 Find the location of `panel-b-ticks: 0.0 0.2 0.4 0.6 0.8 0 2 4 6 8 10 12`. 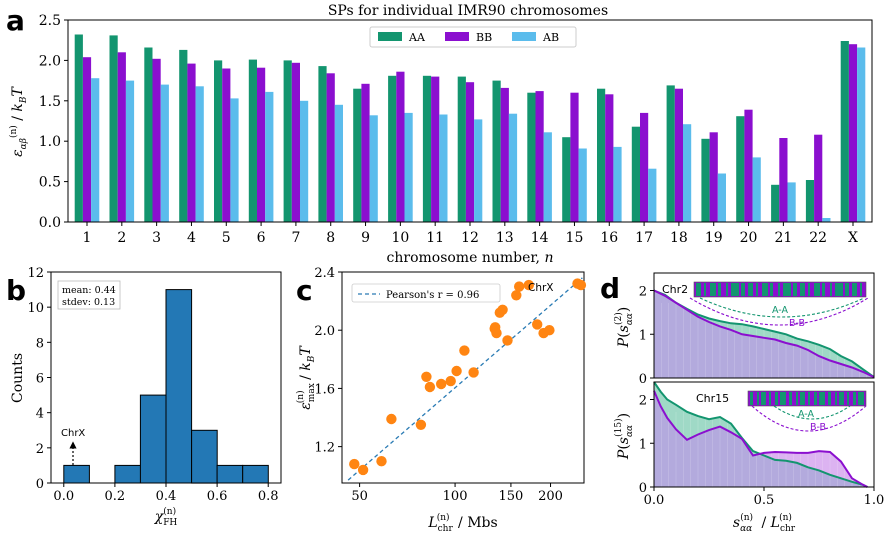

panel-b-ticks: 0.0 0.2 0.4 0.6 0.8 0 2 4 6 8 10 12 is located at coordinates (152, 385).